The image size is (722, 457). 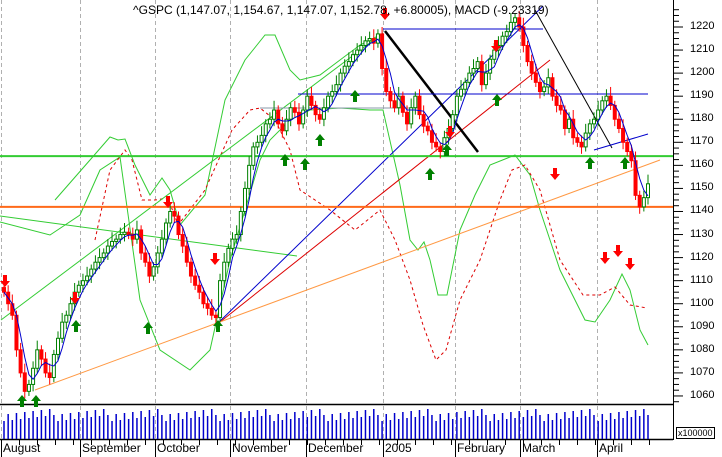 I want to click on y-axis-label: 1090, so click(x=702, y=325).